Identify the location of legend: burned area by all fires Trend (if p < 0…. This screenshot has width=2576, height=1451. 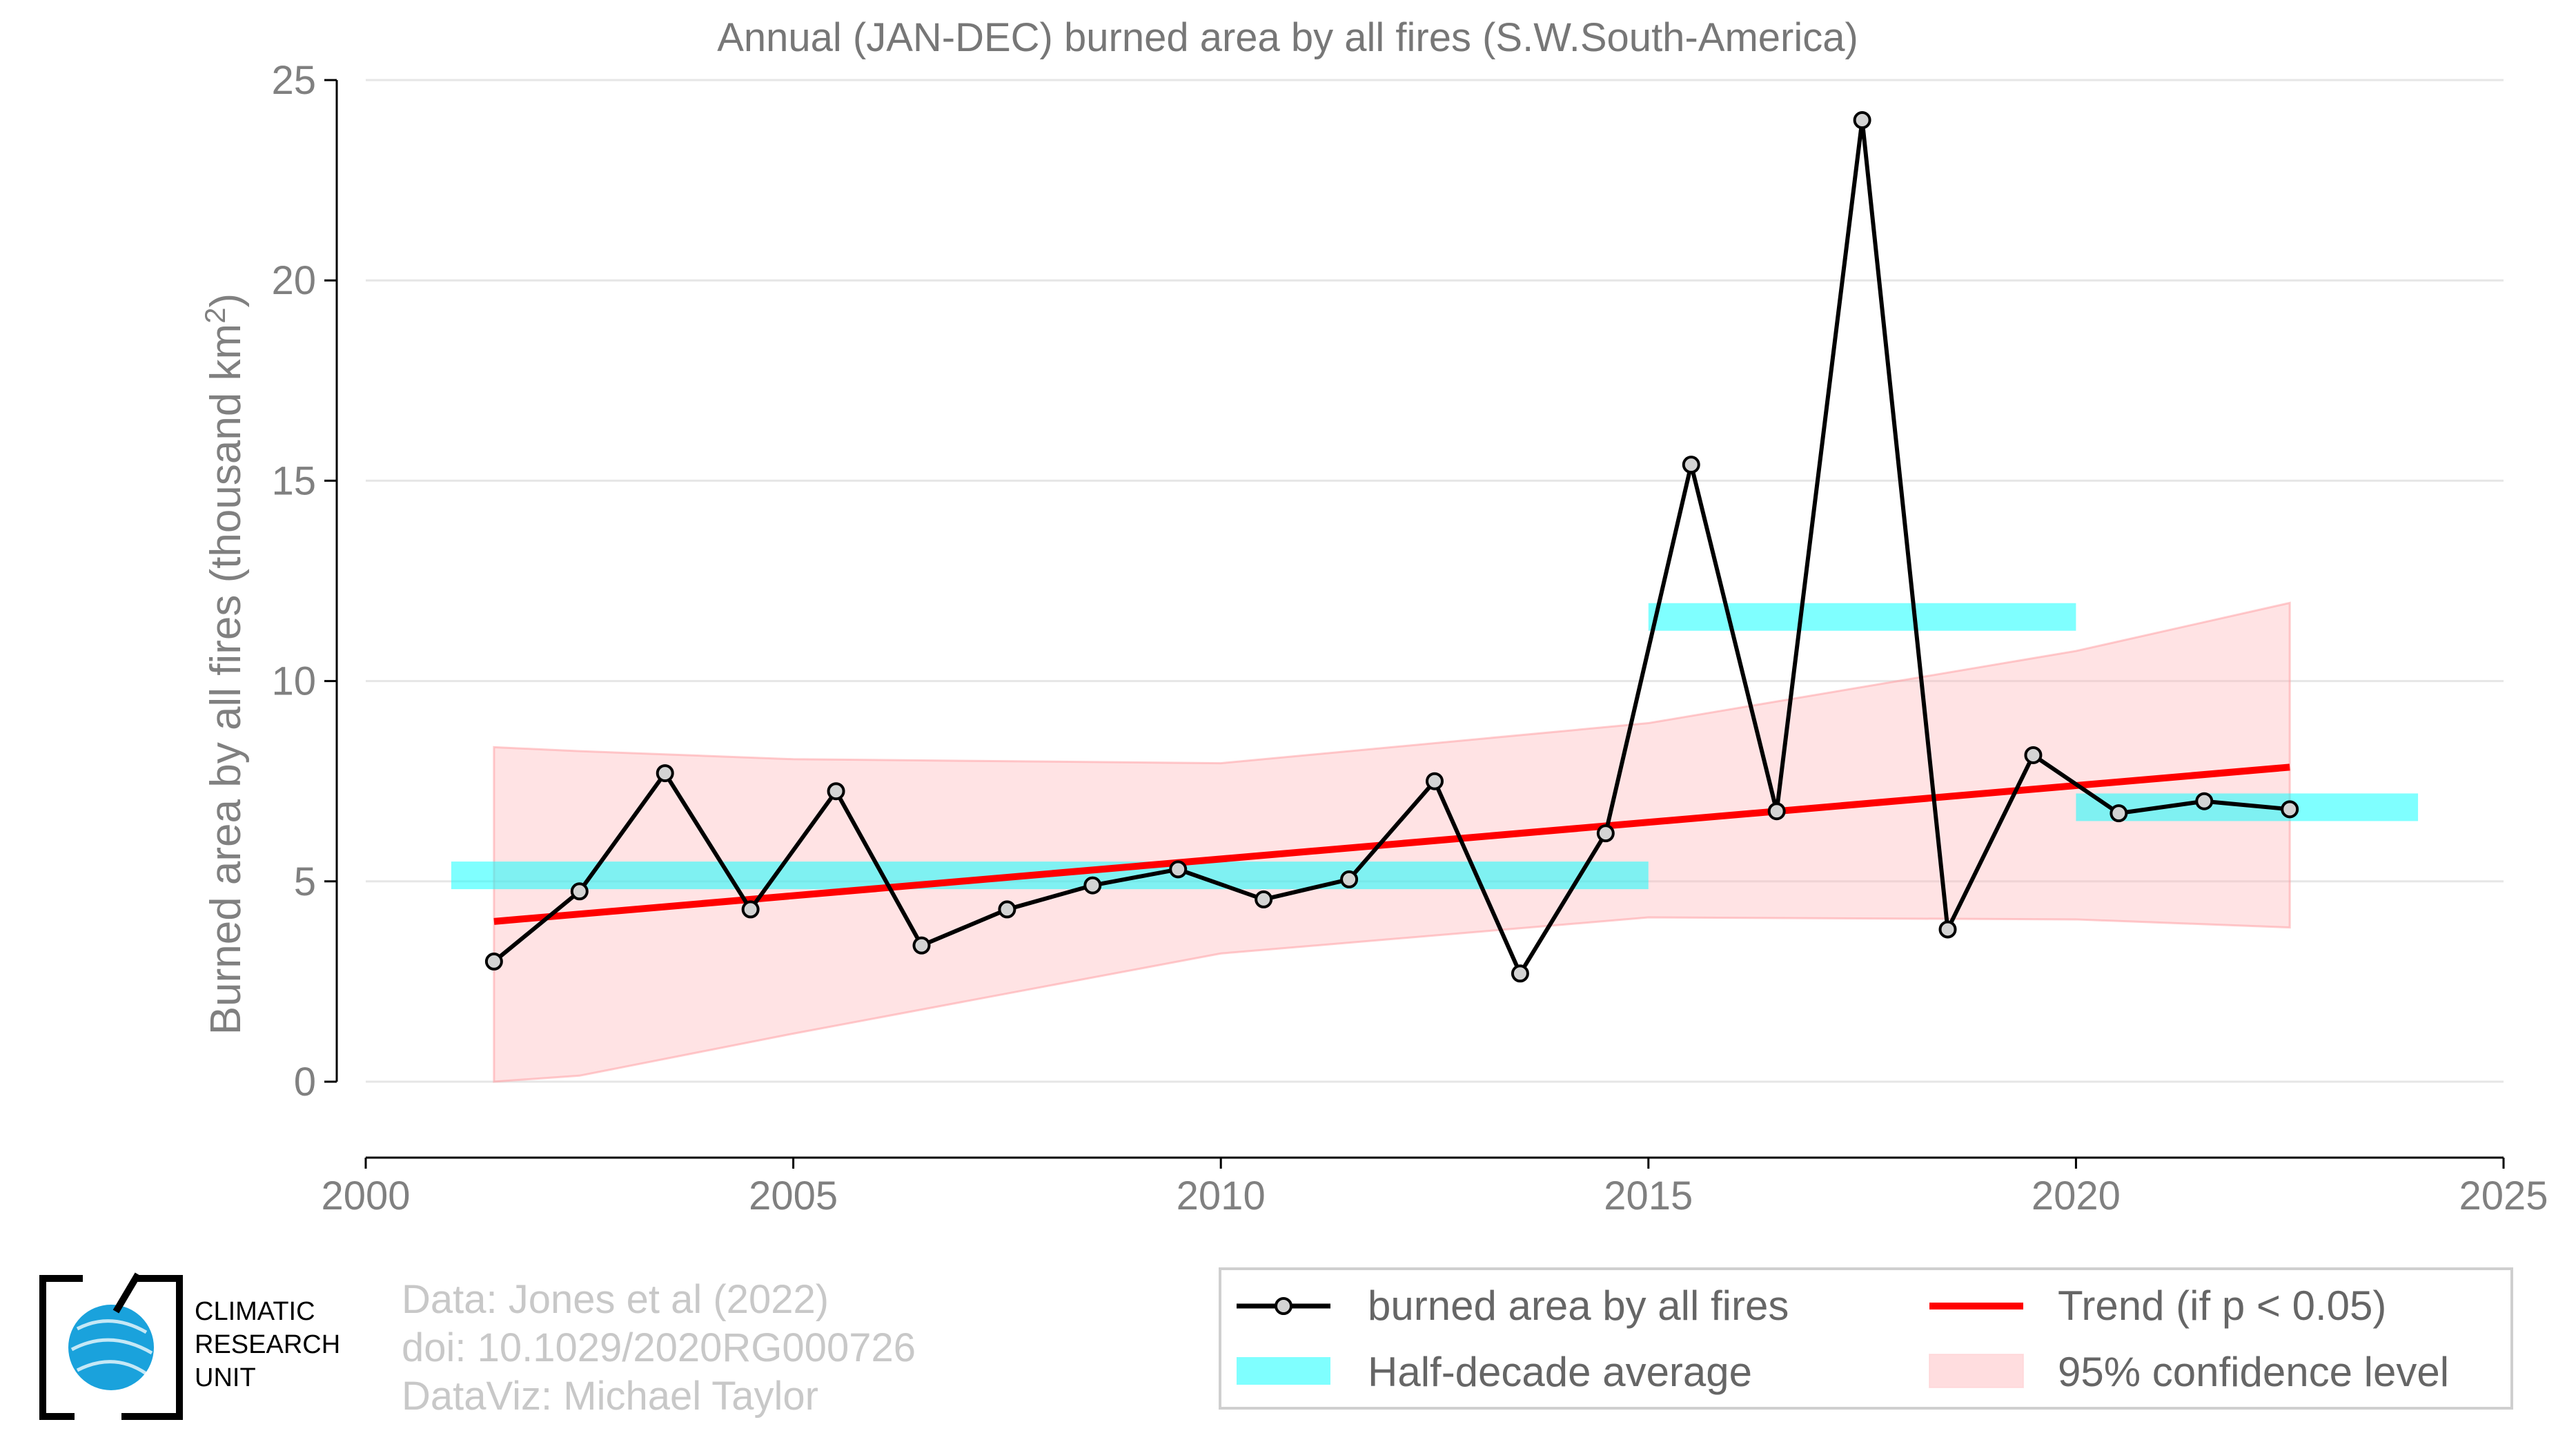
(1866, 1338).